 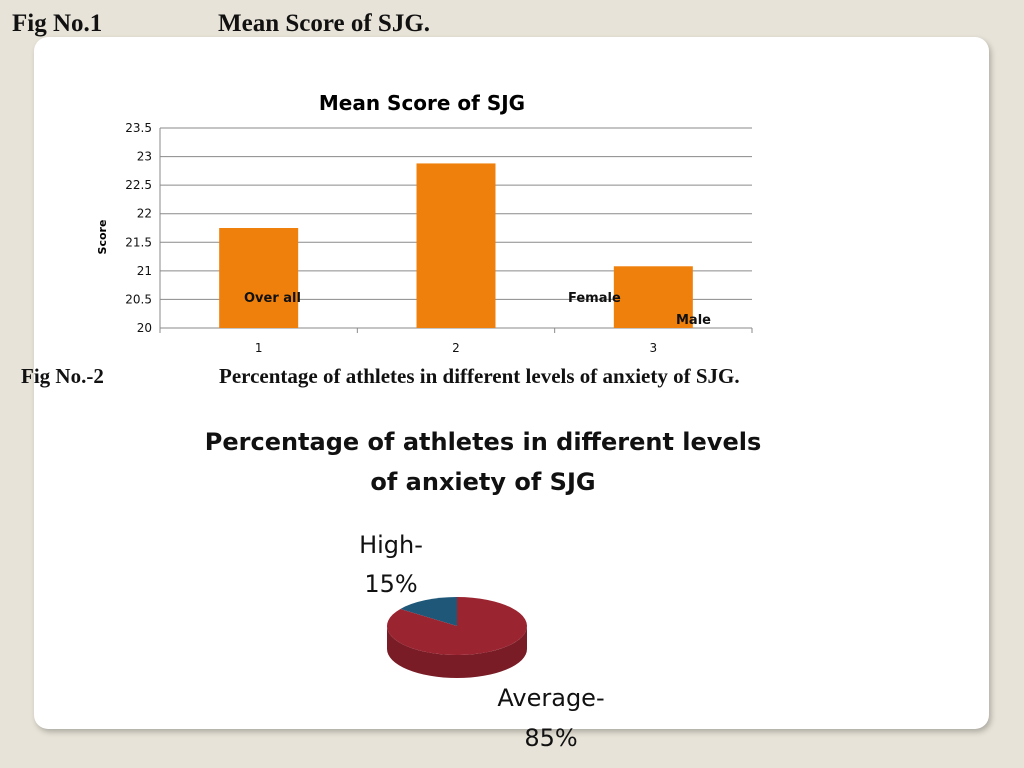 I want to click on bar-chart-title: Mean Score of SJG, so click(x=422, y=103).